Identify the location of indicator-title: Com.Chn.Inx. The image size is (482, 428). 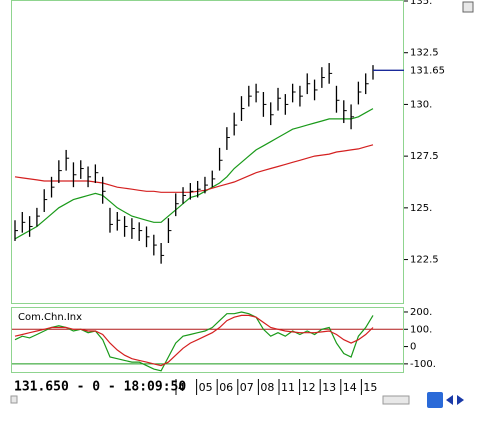
(50, 317).